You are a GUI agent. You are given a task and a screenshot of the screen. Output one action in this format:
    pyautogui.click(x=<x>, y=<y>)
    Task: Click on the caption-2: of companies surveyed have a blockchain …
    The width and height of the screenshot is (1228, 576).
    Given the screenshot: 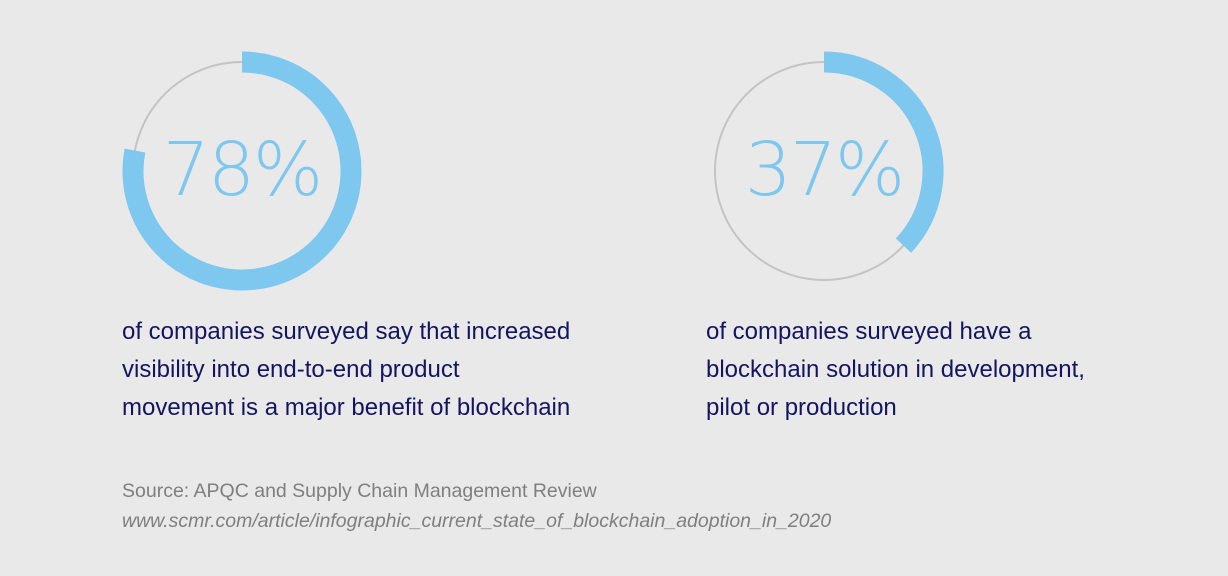 What is the action you would take?
    pyautogui.click(x=895, y=370)
    